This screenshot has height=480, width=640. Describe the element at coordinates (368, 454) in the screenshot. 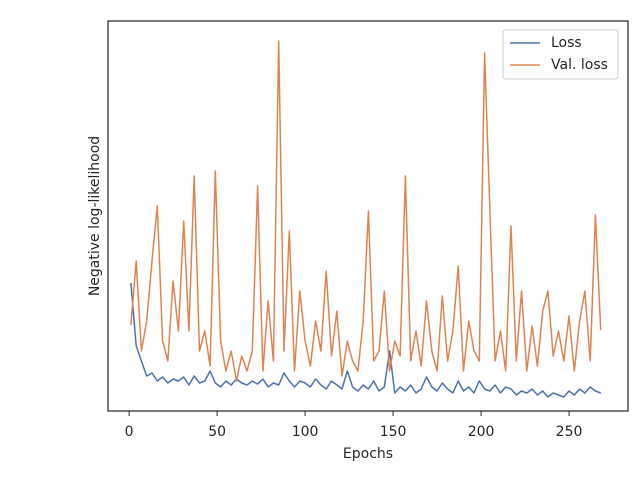

I see `x-axis-label: Epochs` at that location.